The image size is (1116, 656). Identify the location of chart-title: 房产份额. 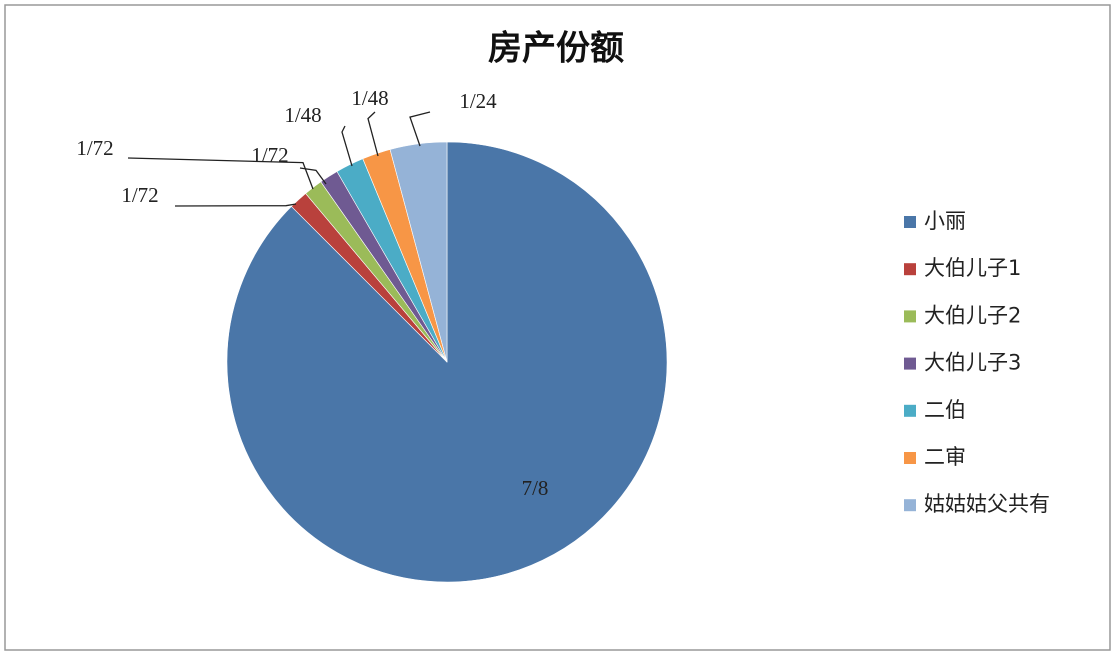
(556, 49).